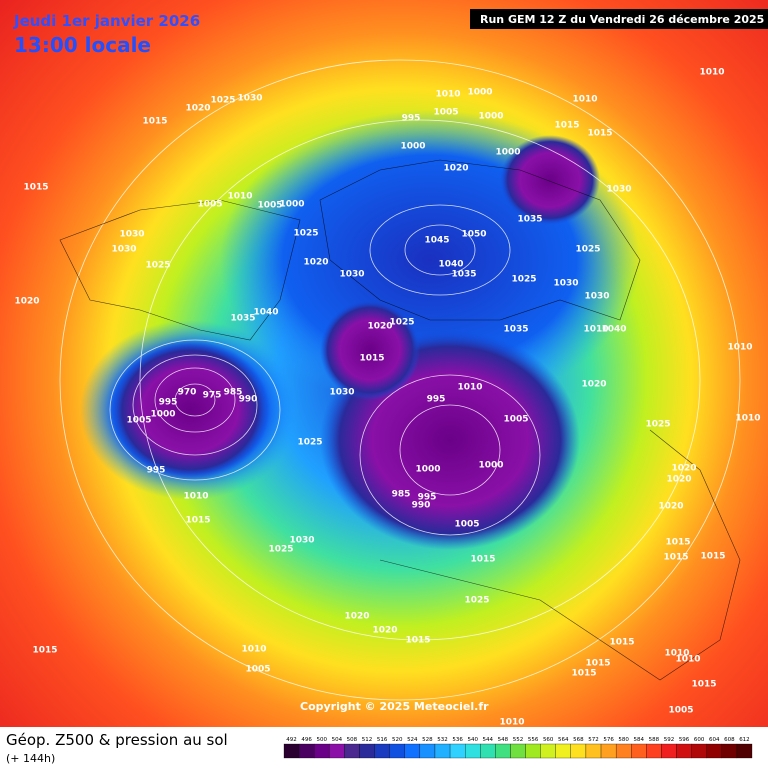  What do you see at coordinates (457, 740) in the screenshot?
I see `colorbar-tick-label: 536` at bounding box center [457, 740].